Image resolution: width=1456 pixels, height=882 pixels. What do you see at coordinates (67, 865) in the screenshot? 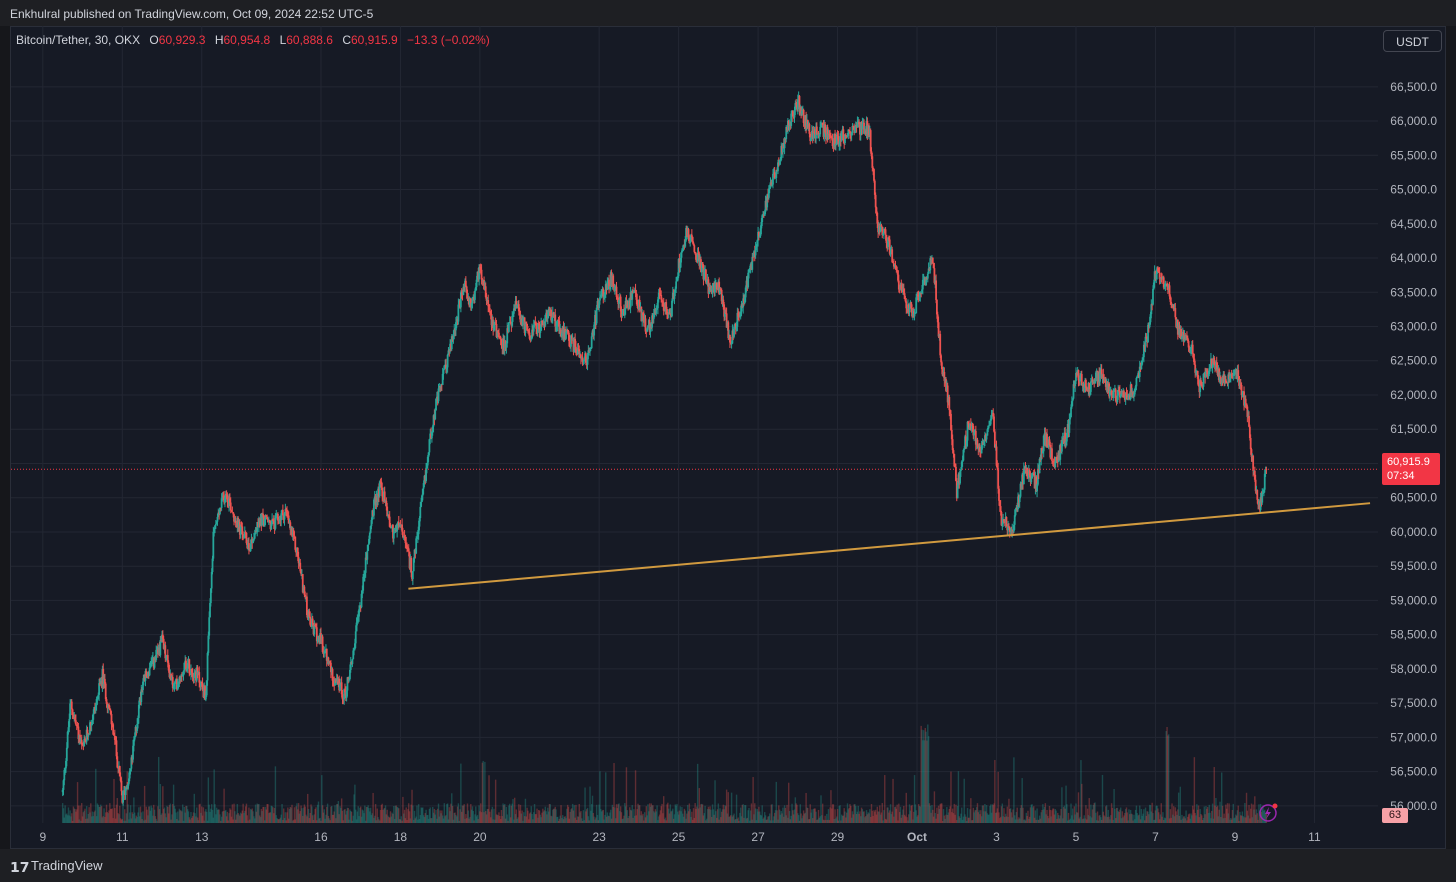
I see `tradingview-brand: TradingView` at bounding box center [67, 865].